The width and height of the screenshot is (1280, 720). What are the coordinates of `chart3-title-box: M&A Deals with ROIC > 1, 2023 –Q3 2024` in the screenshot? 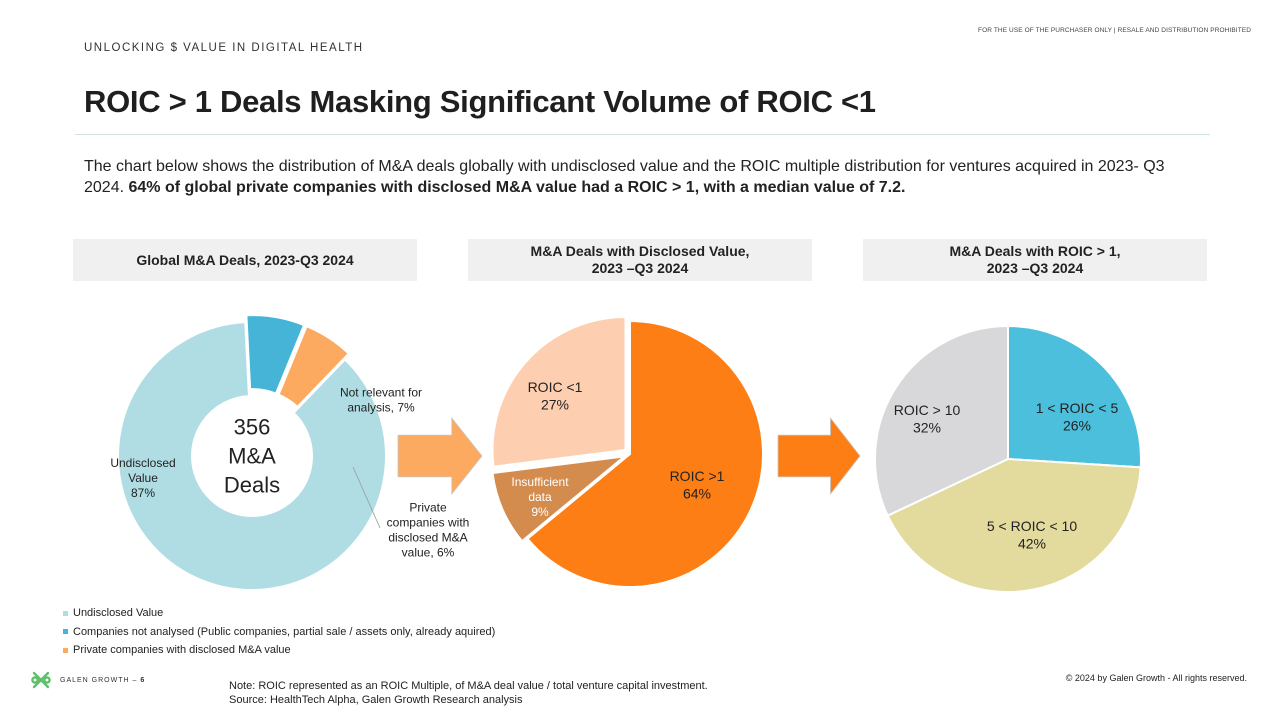 It's located at (1035, 260).